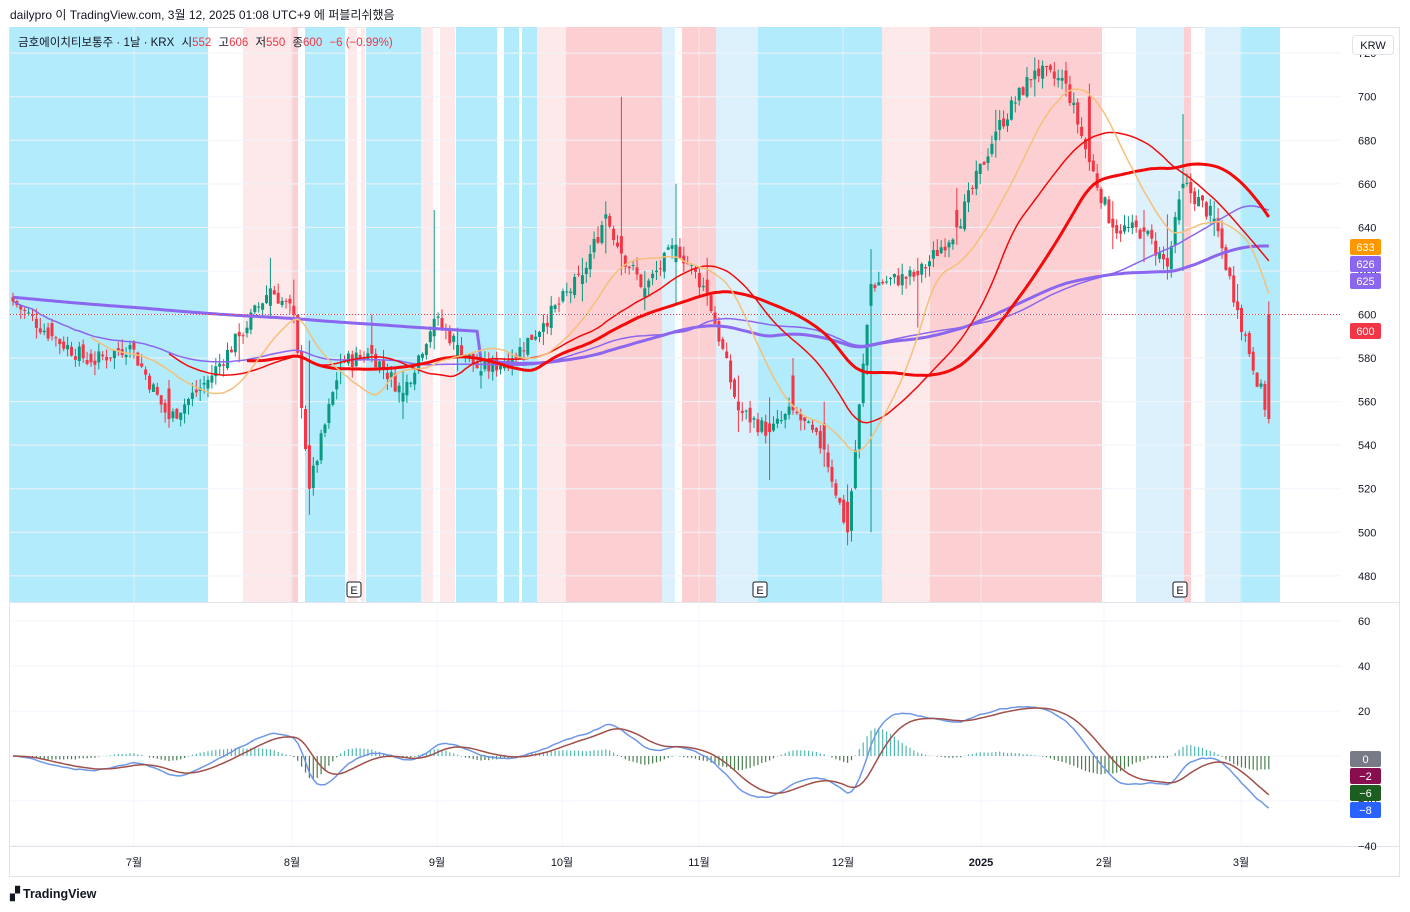 The height and width of the screenshot is (912, 1410). What do you see at coordinates (1367, 847) in the screenshot?
I see `macd-tick-label: −40` at bounding box center [1367, 847].